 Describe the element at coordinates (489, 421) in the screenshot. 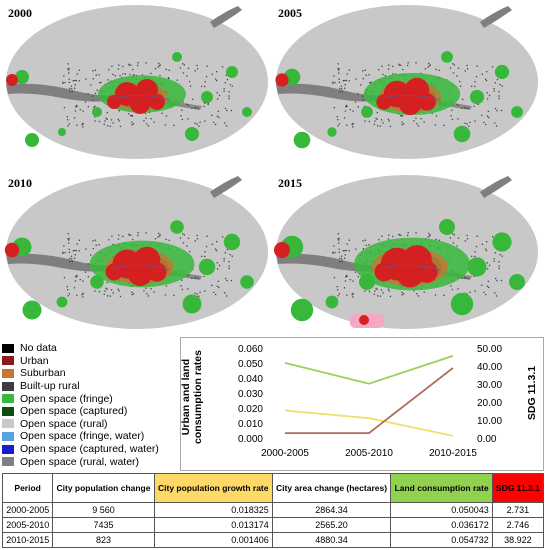

I see `right-tick-label: 10.00` at that location.